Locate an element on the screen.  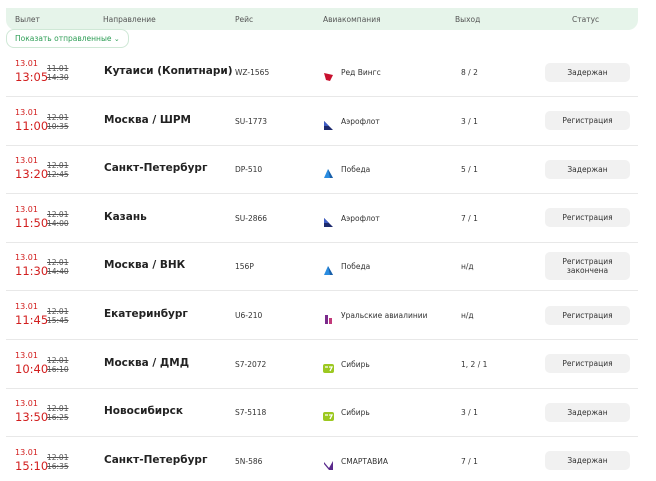
button-label: Показать отправленные is located at coordinates (63, 38).